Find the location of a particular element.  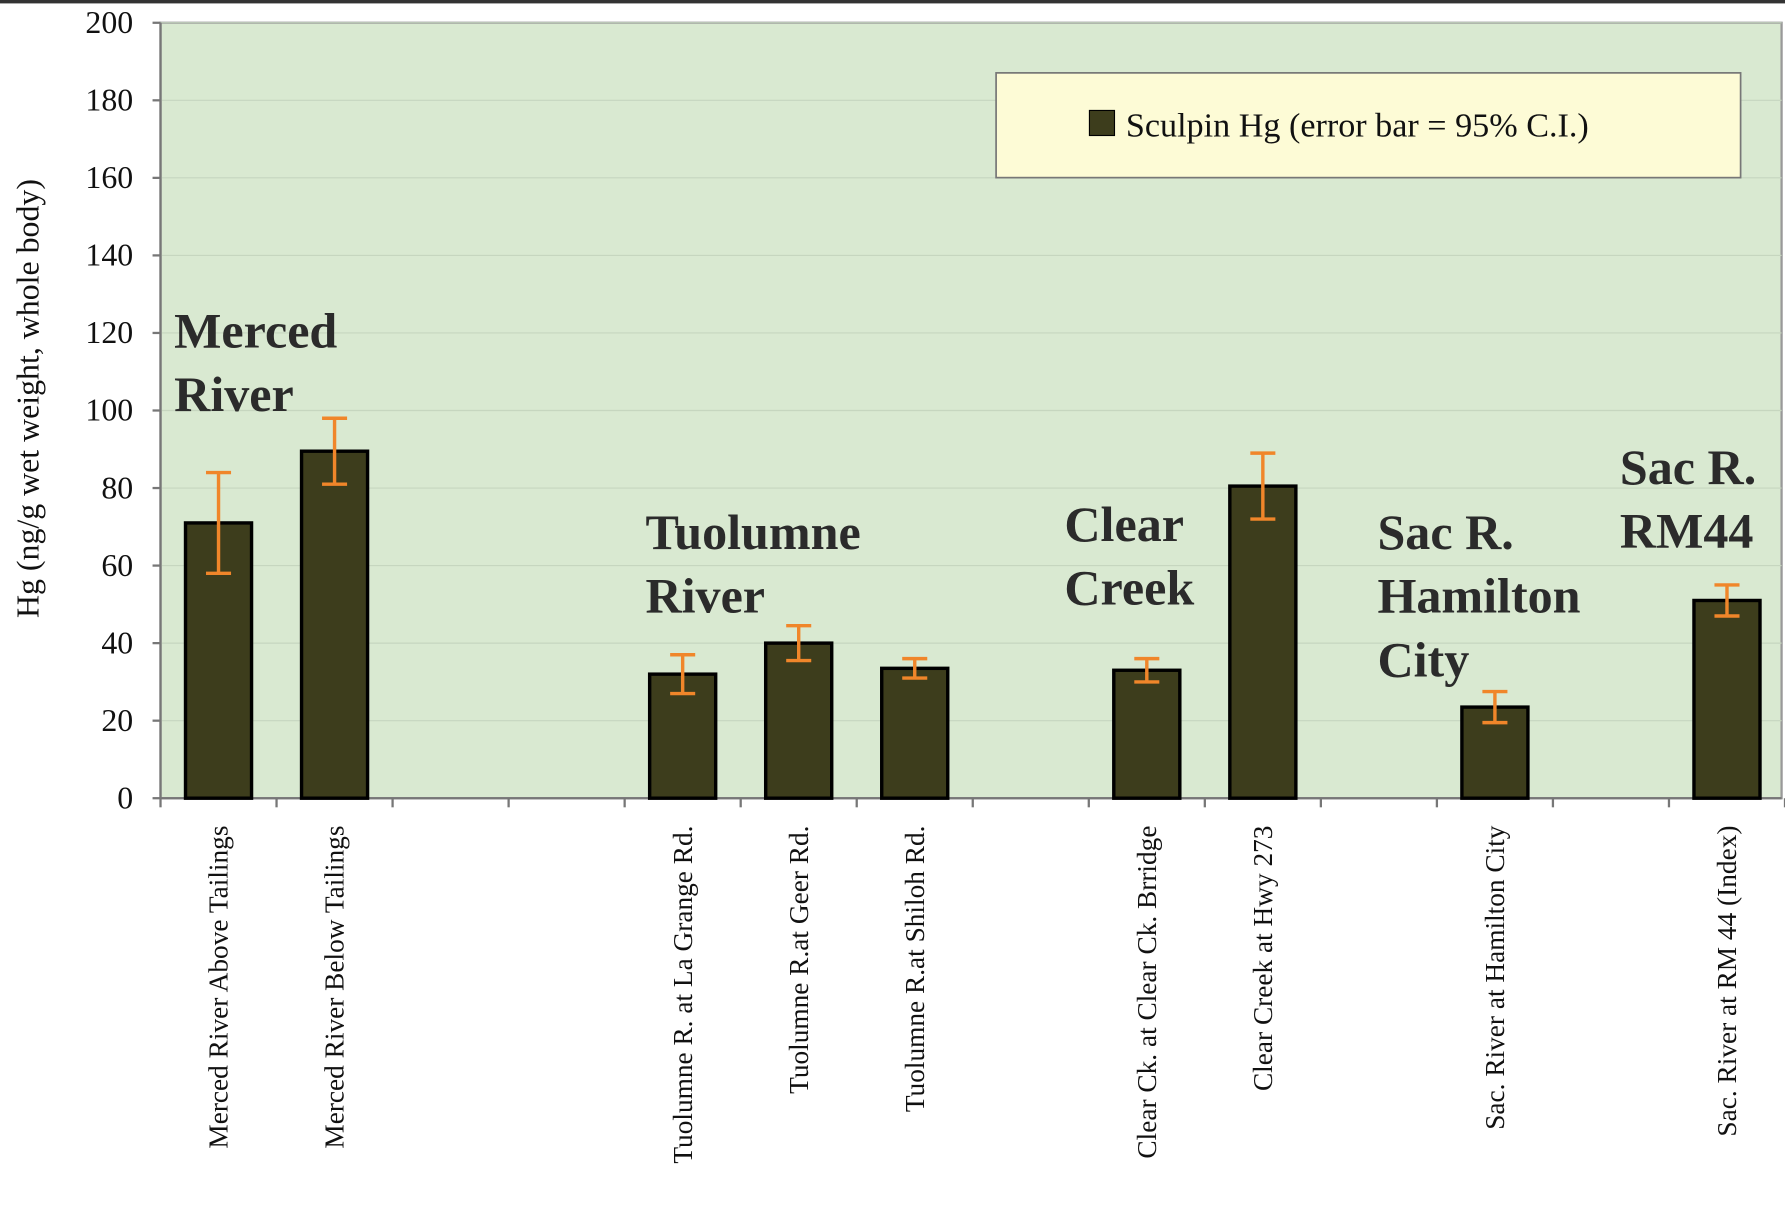

y-tick-label: 100 is located at coordinates (109, 410).